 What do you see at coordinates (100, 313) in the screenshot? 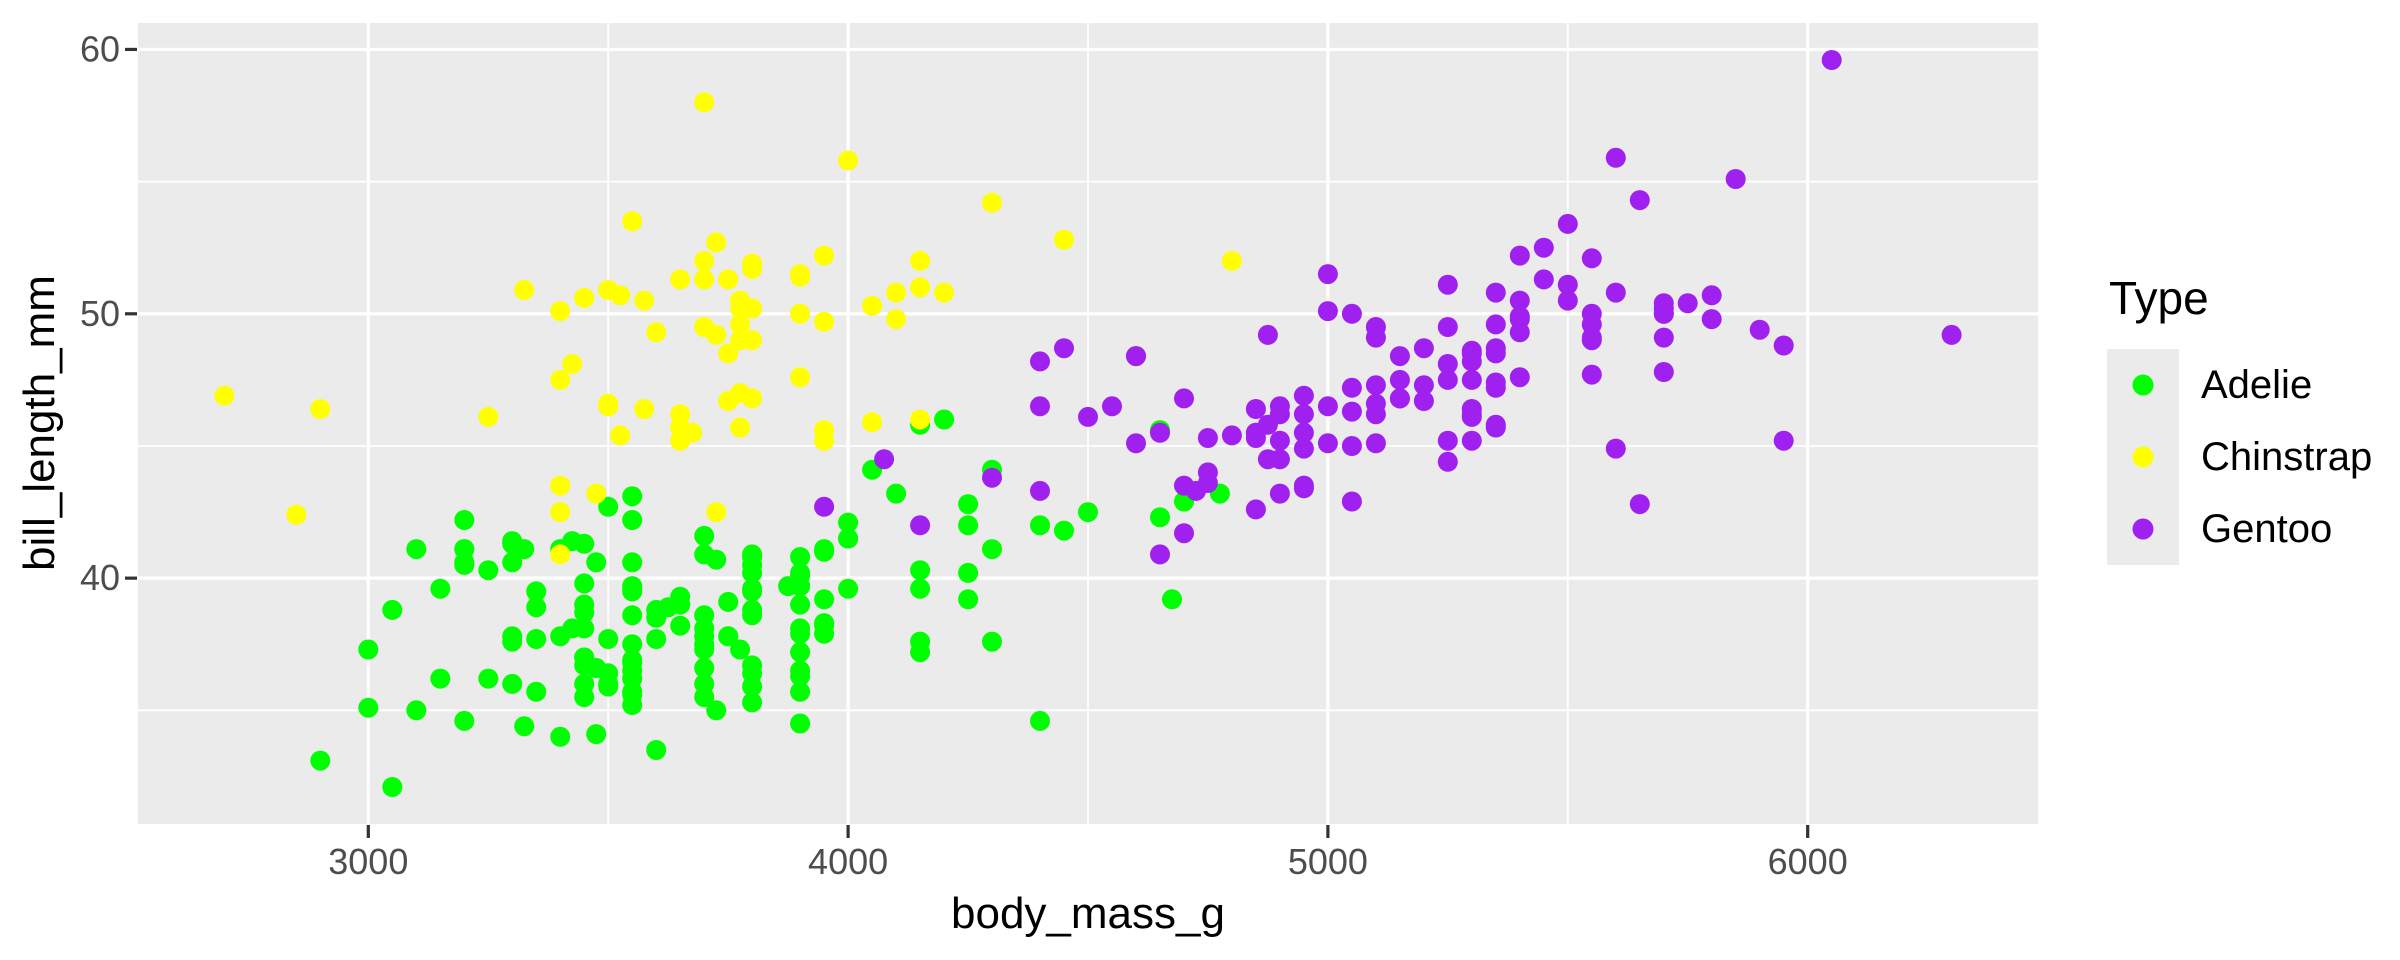
I see `y-tick-label: 50` at bounding box center [100, 313].